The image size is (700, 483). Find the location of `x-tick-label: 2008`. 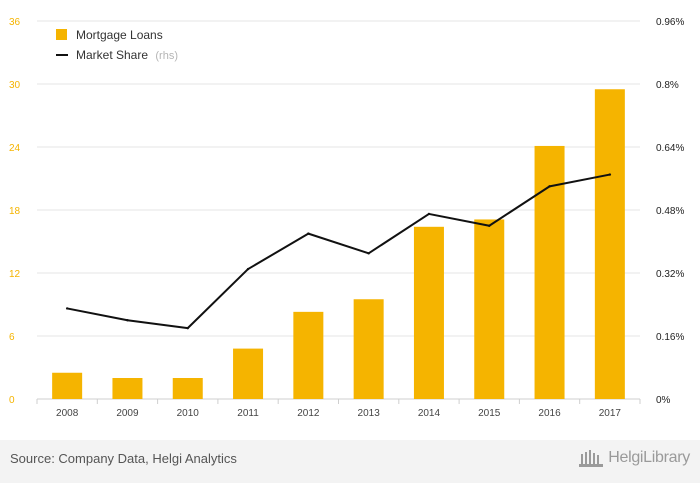

x-tick-label: 2008 is located at coordinates (67, 413).